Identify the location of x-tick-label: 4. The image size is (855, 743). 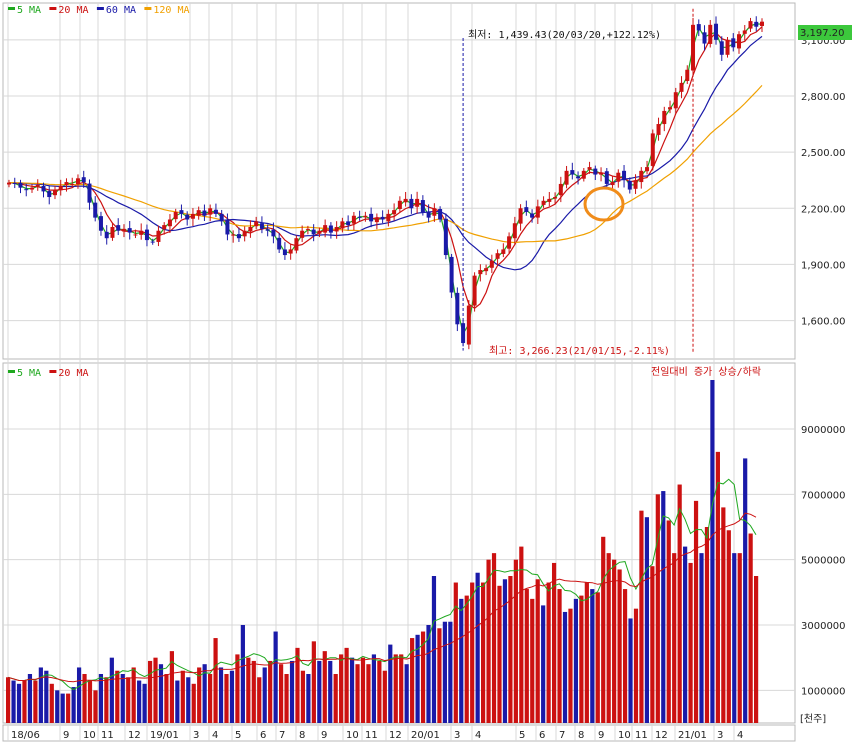
(478, 735).